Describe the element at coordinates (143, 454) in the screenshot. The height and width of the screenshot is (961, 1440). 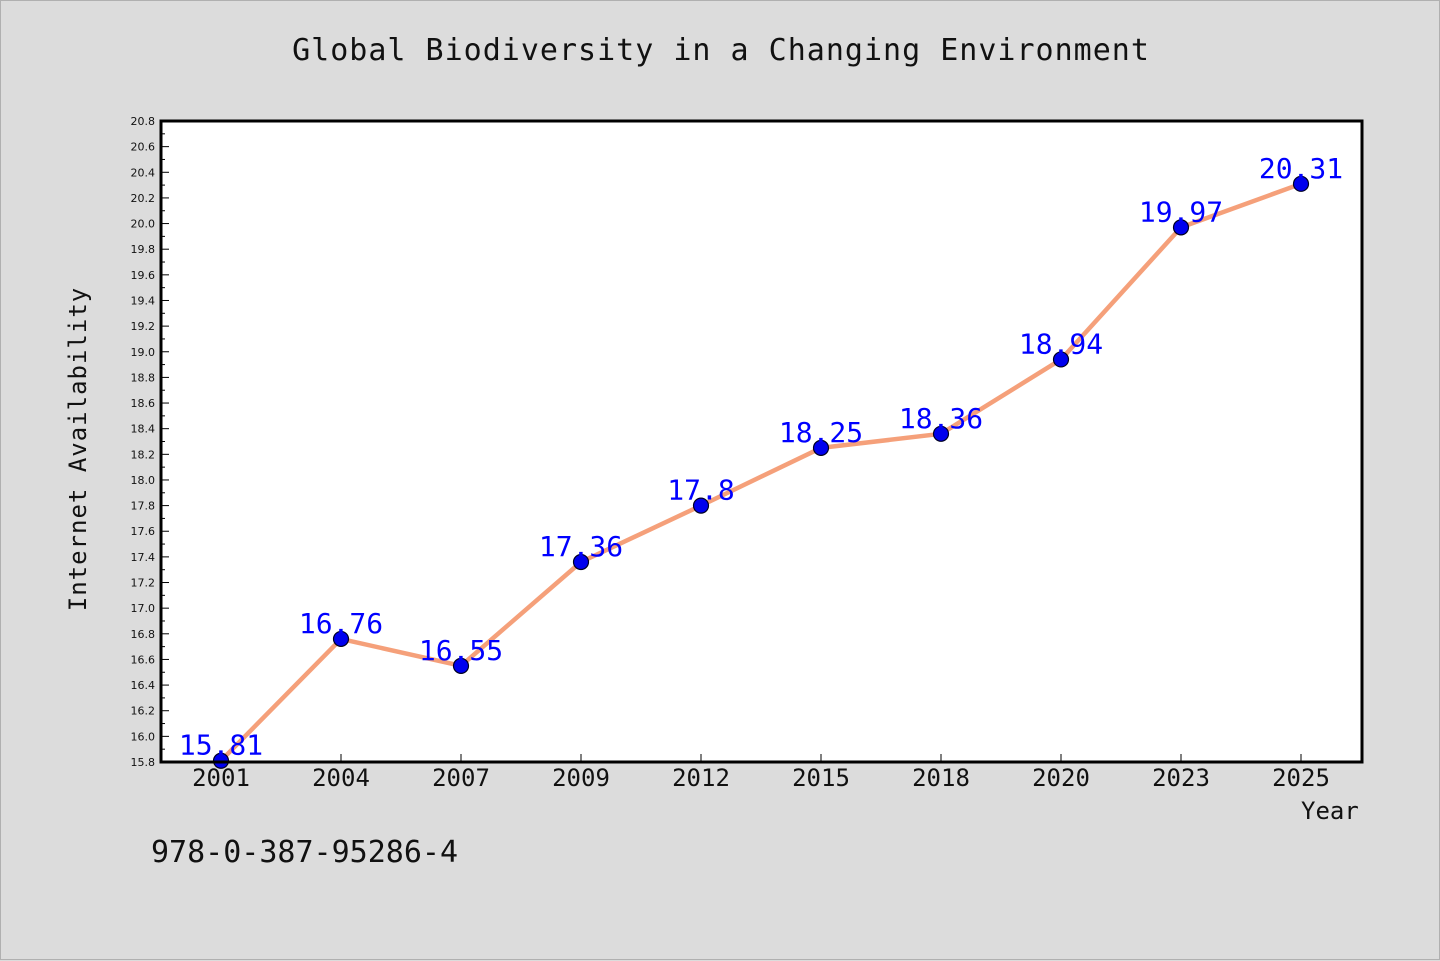
I see `y-tick-label: 18.2` at that location.